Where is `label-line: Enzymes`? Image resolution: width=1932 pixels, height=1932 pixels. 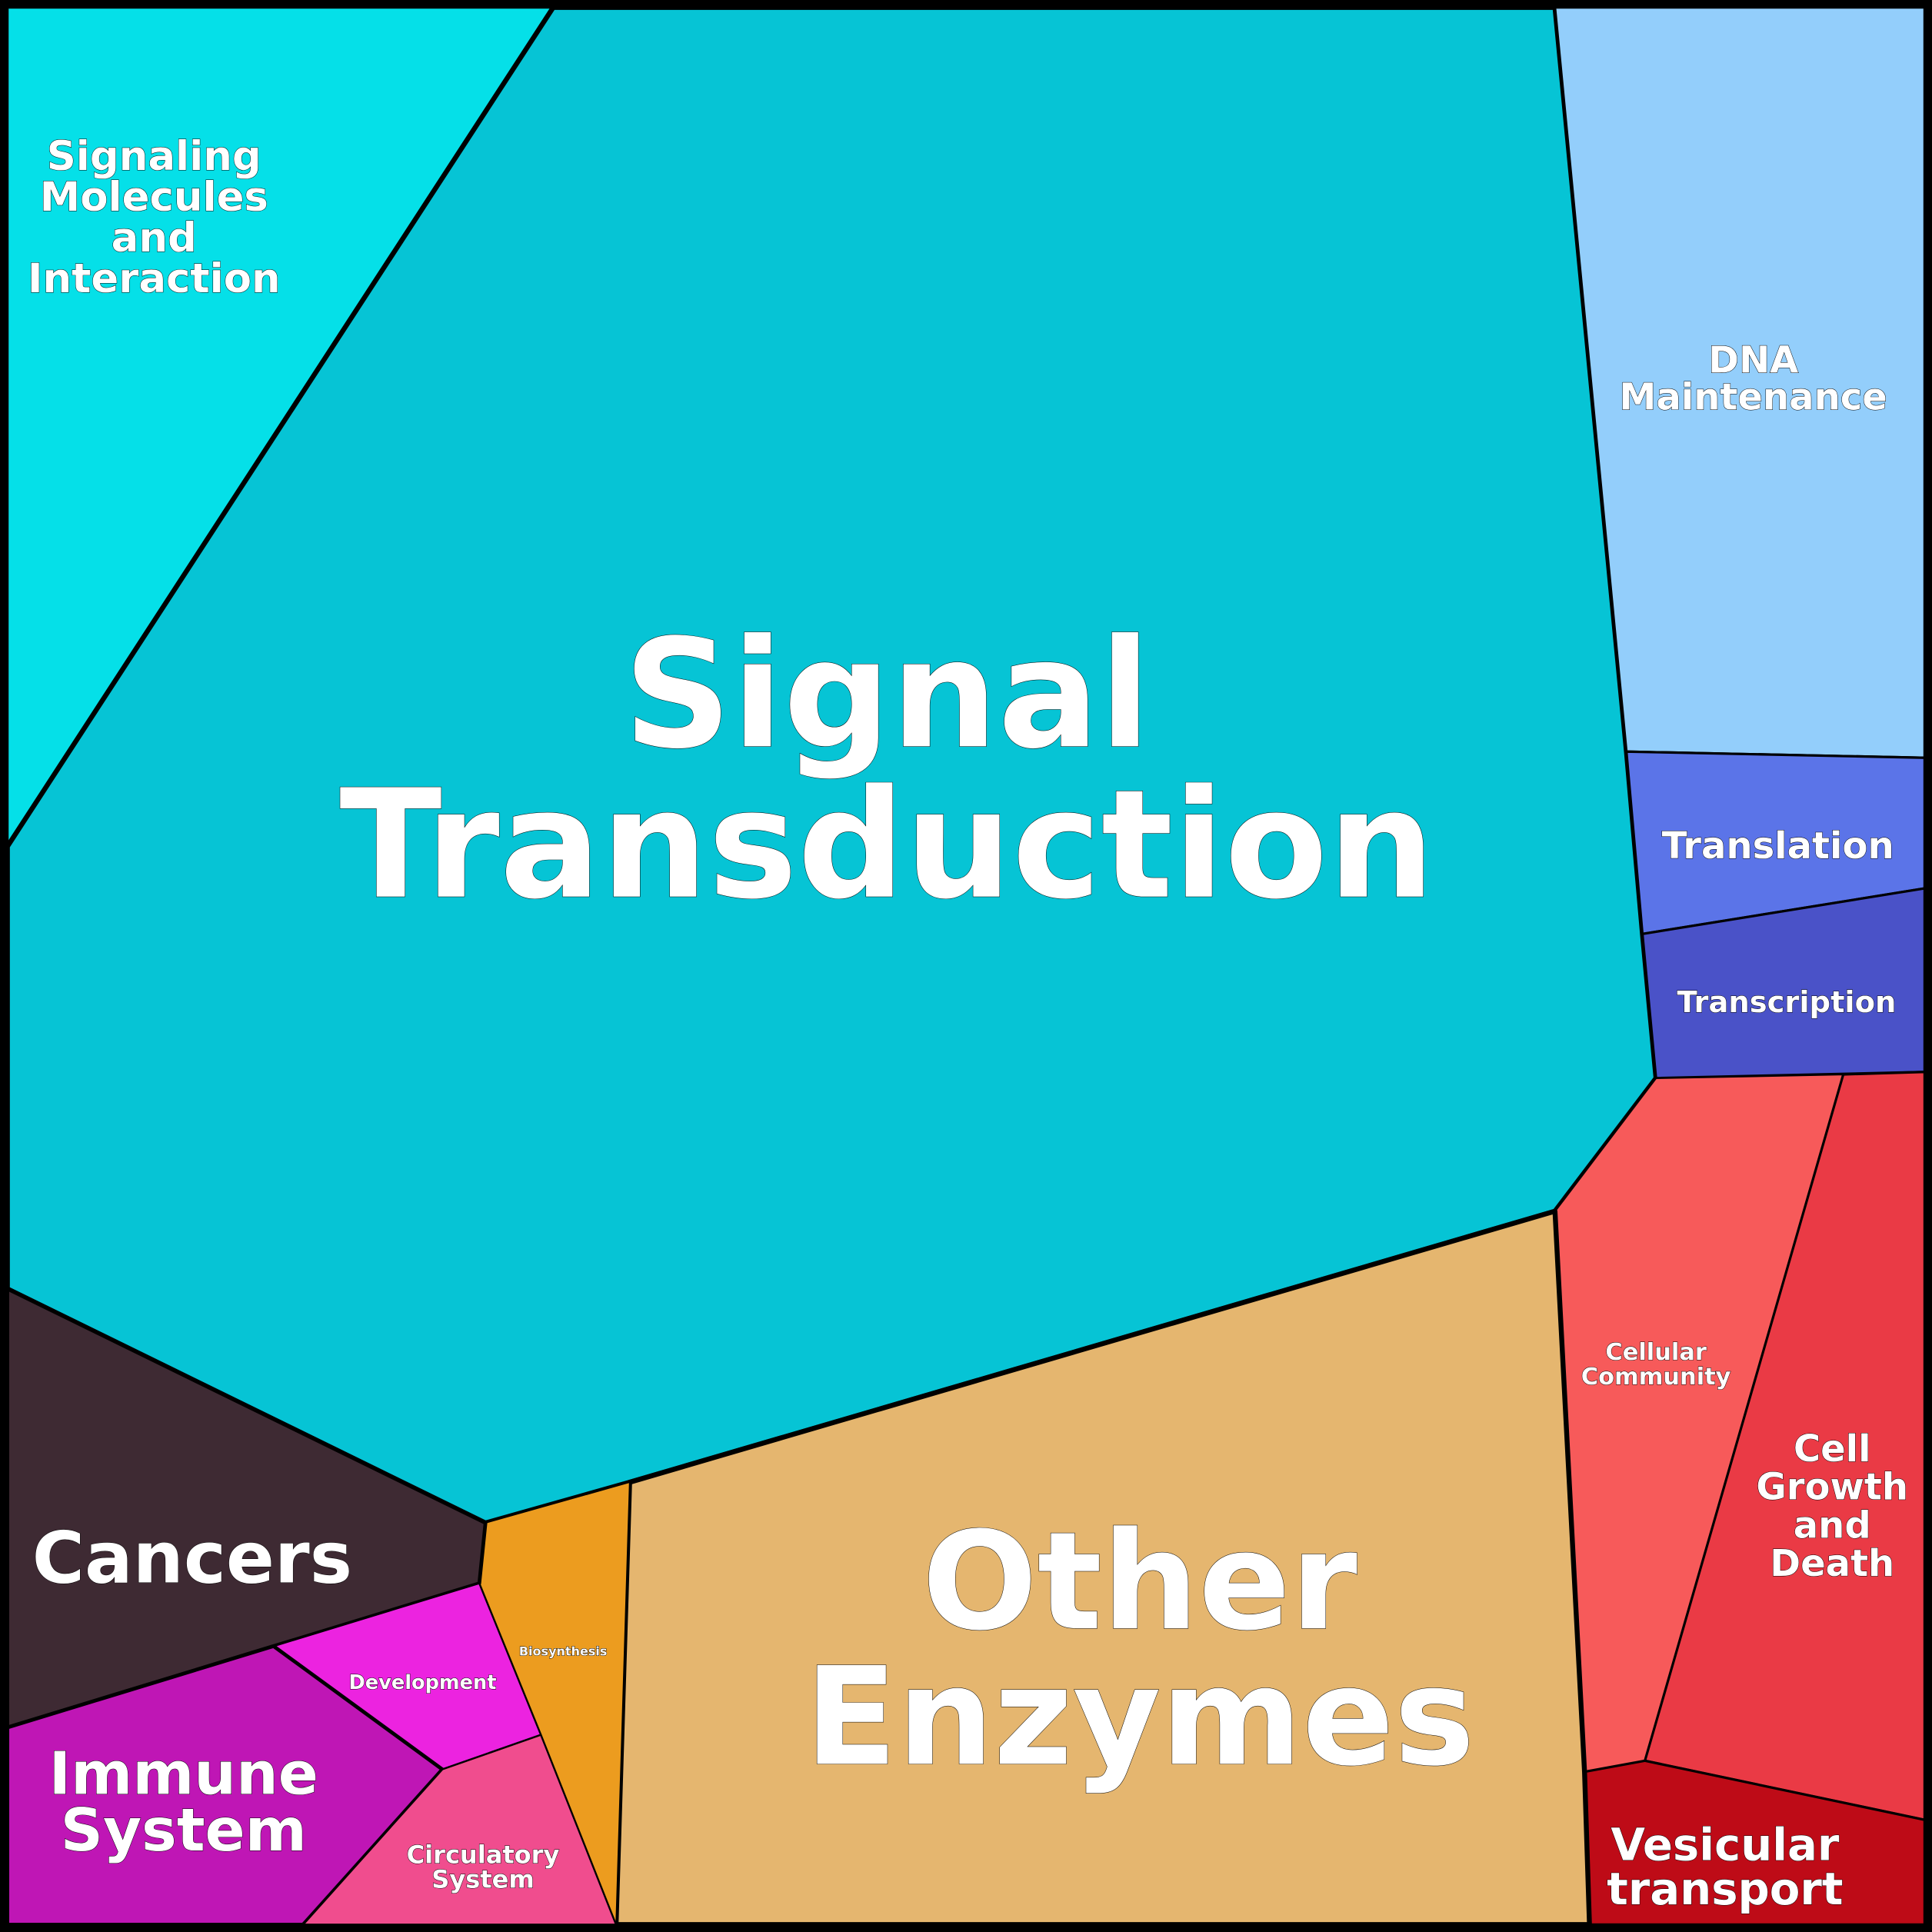
label-line: Enzymes is located at coordinates (1139, 1716).